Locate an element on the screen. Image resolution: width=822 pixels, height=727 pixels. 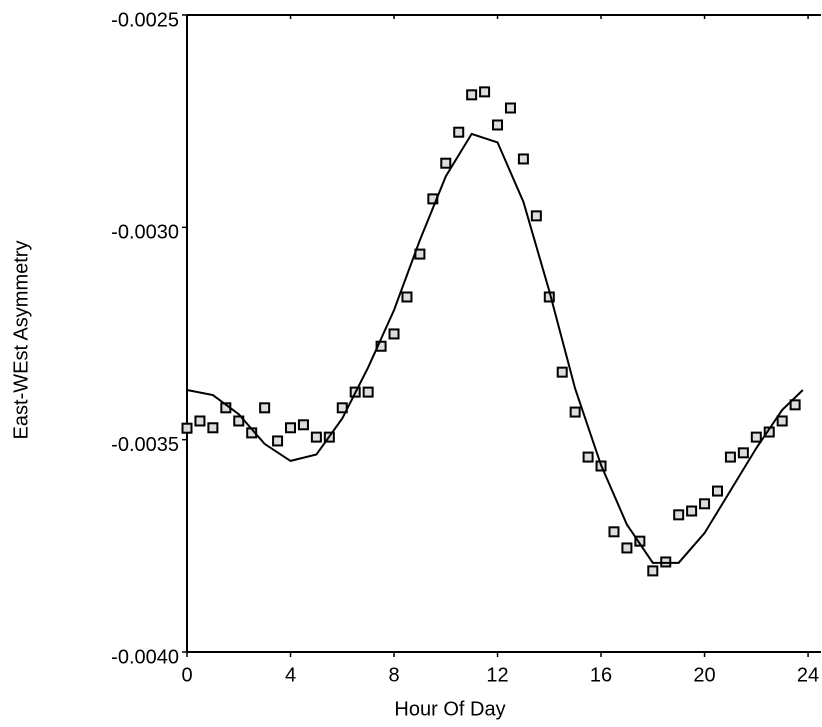
y-tick-label: -0.0025 is located at coordinates (145, 20).